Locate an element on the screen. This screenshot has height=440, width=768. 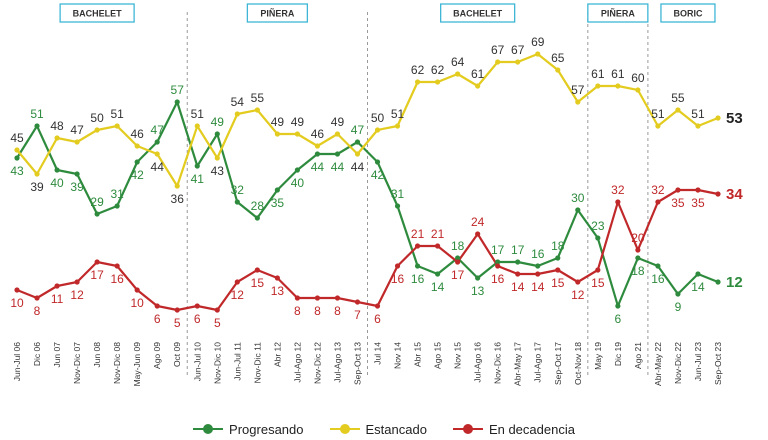
x-tick-label: Oct-Nov 18 is located at coordinates (578, 363).